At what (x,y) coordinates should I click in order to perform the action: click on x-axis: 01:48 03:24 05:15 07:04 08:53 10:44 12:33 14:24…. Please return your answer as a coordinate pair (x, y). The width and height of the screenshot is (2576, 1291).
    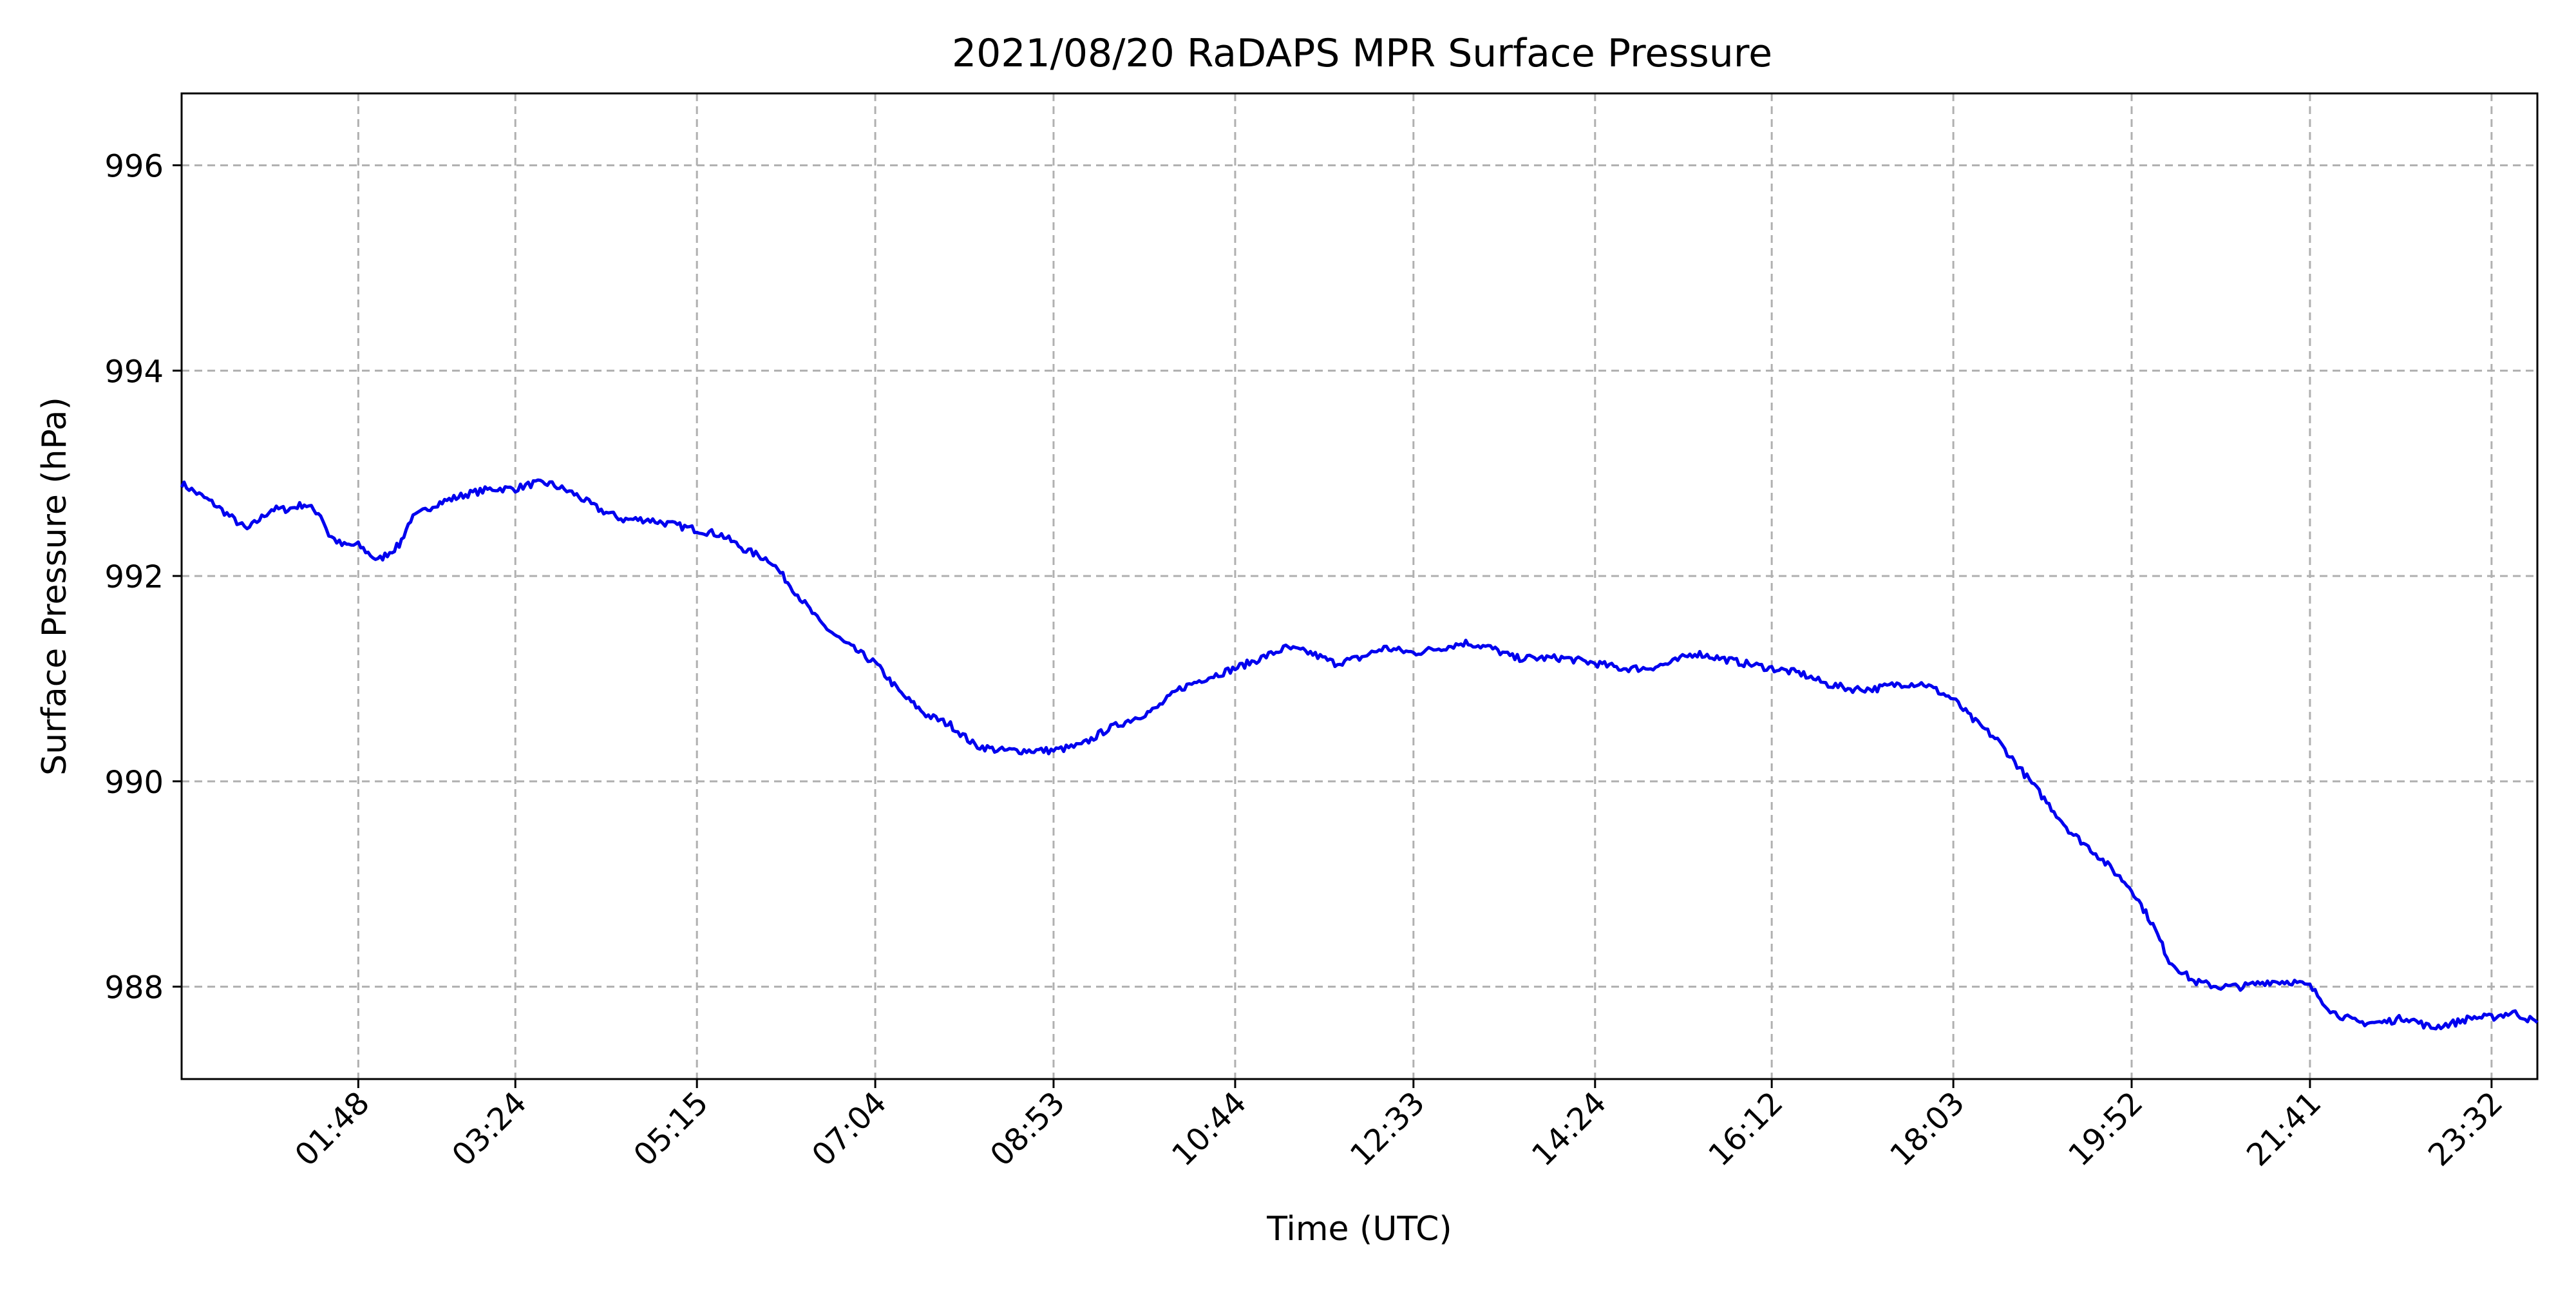
    Looking at the image, I should click on (1399, 1126).